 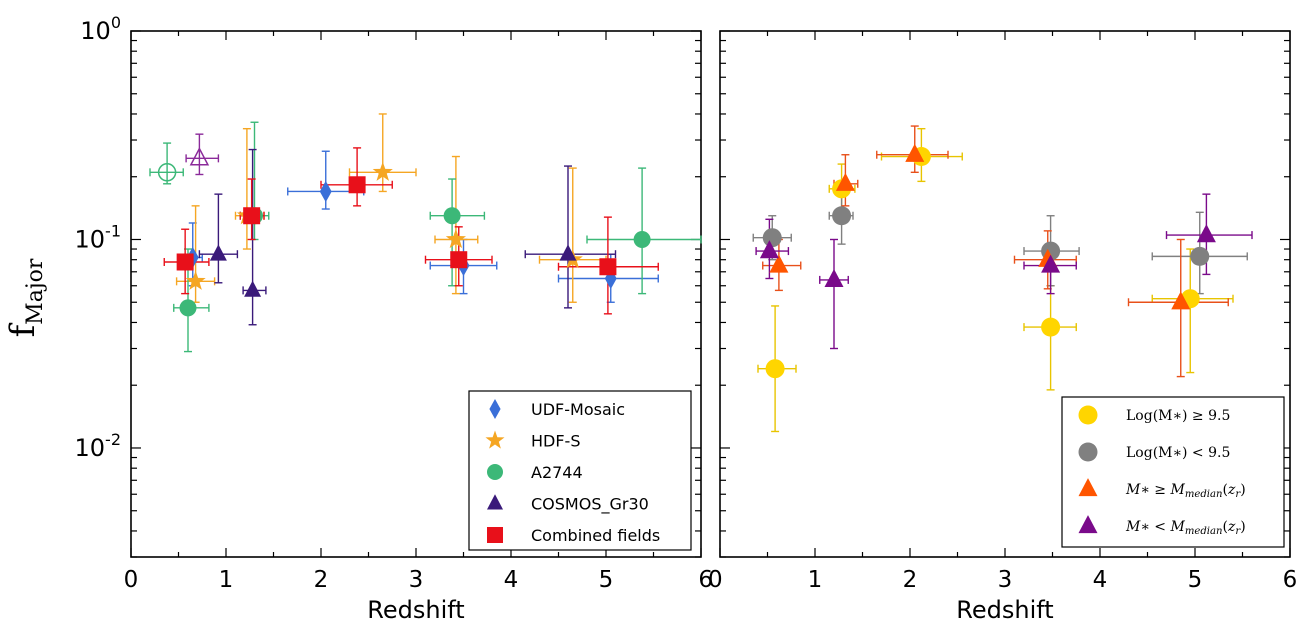 I want to click on y-axis-label: fMajor, so click(x=25, y=297).